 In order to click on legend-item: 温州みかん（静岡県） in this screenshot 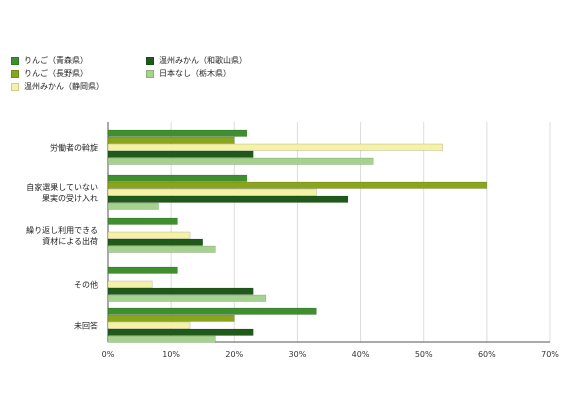, I will do `click(57, 87)`.